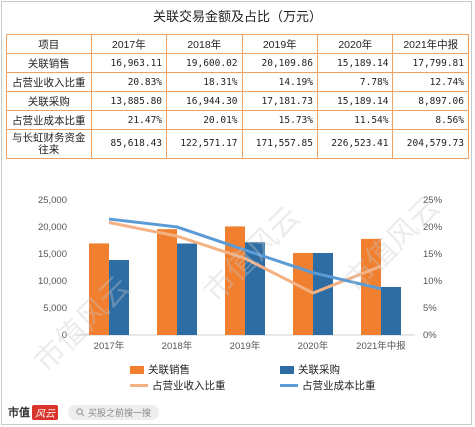 The image size is (475, 427). Describe the element at coordinates (433, 281) in the screenshot. I see `y-right-tick-label: 10%` at that location.